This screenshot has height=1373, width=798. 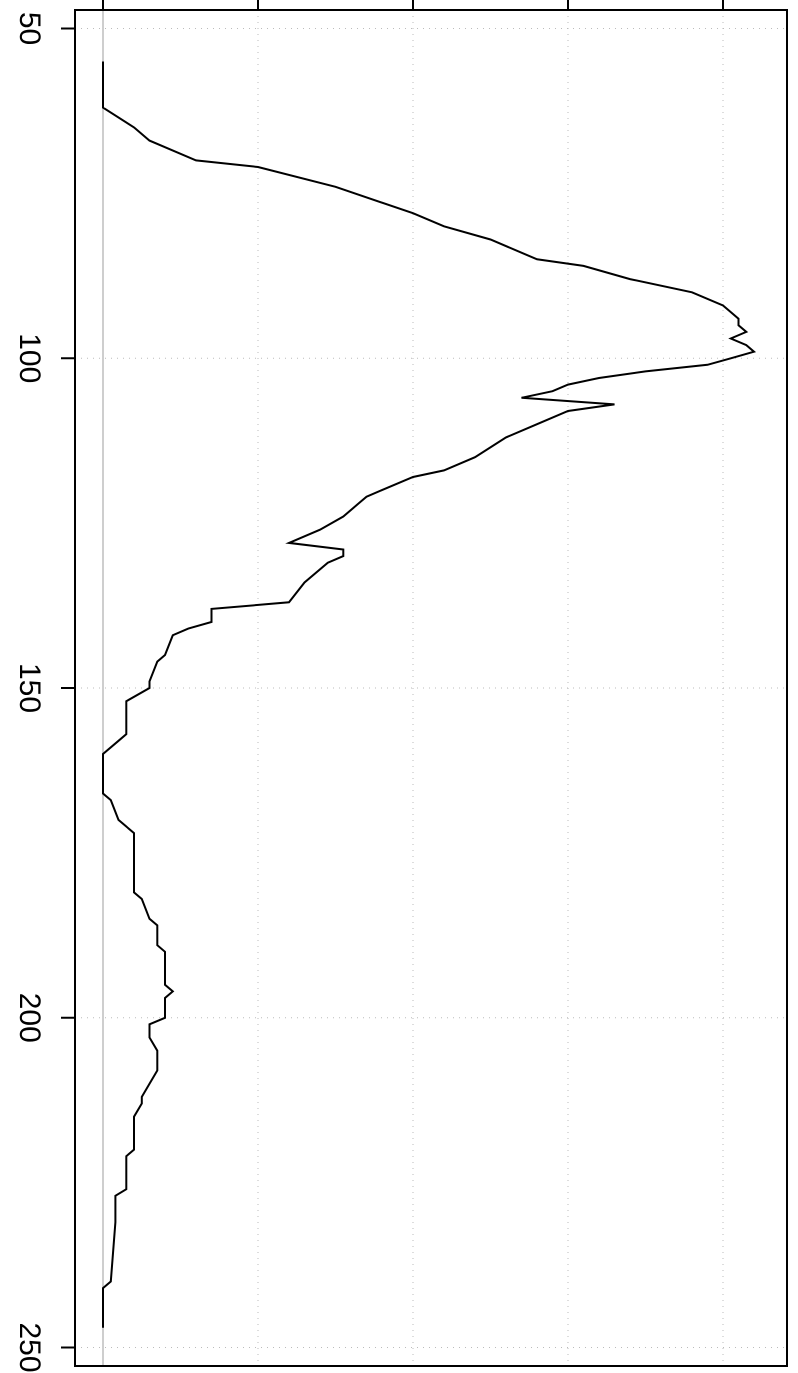 I want to click on x-tick-label-50: 50, so click(x=29, y=28).